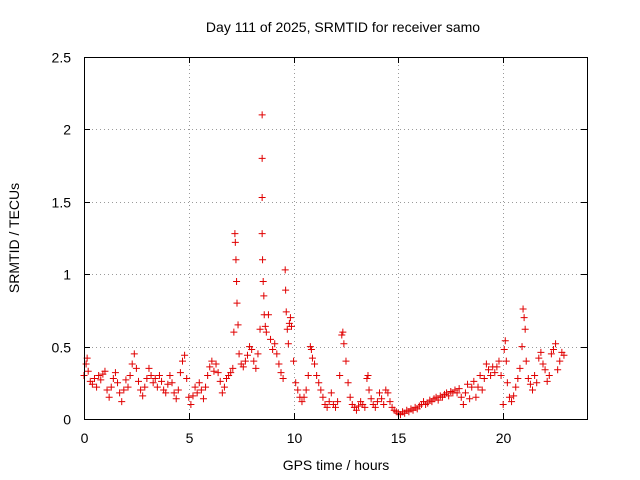 This screenshot has height=480, width=640. Describe the element at coordinates (504, 438) in the screenshot. I see `x-tick-label: 20` at that location.